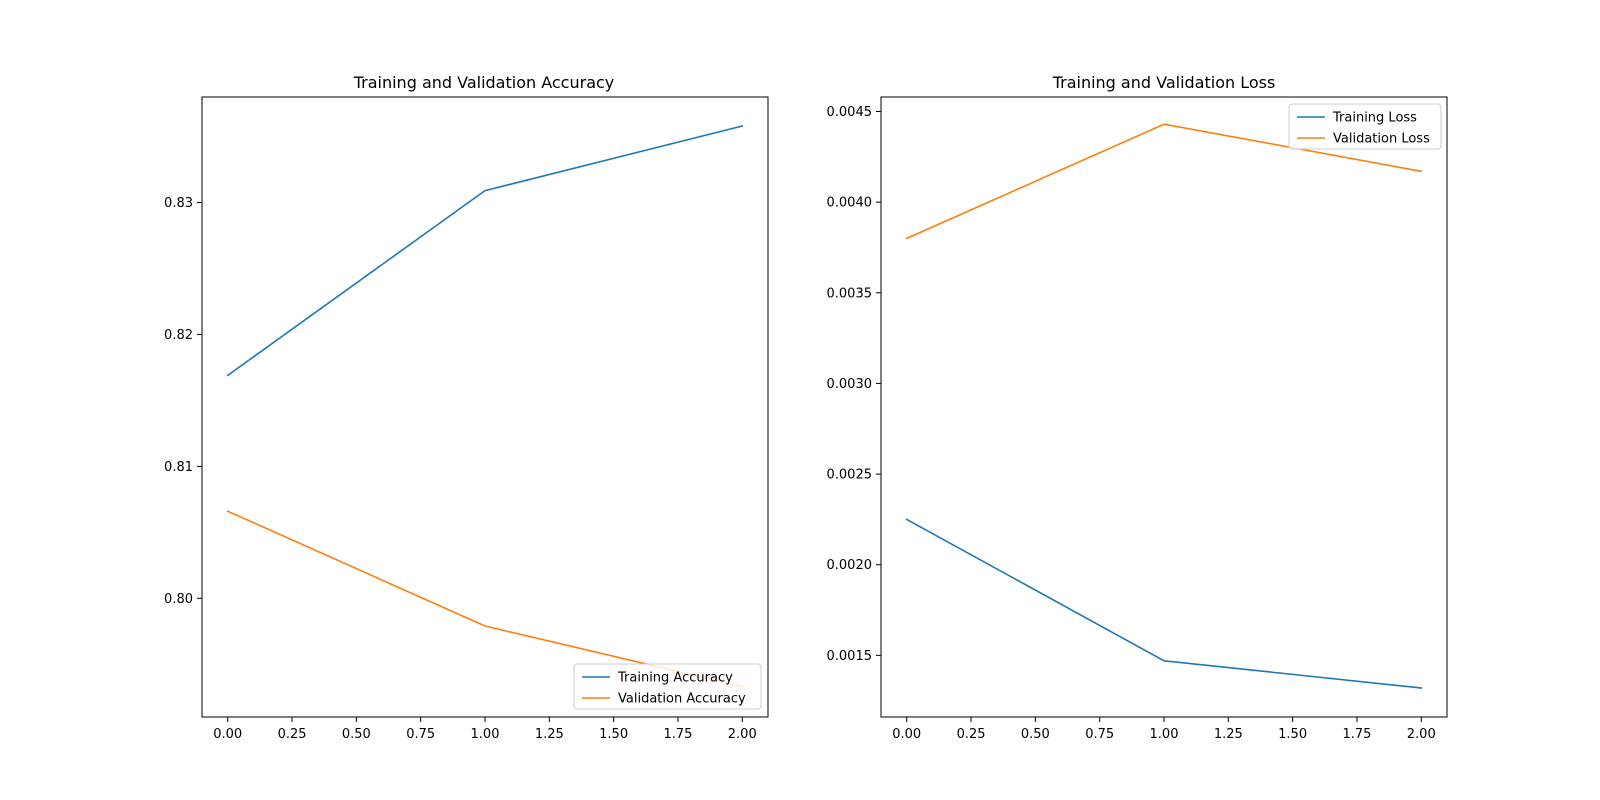  What do you see at coordinates (292, 734) in the screenshot?
I see `accuracy-x-tick-label: 0.25` at bounding box center [292, 734].